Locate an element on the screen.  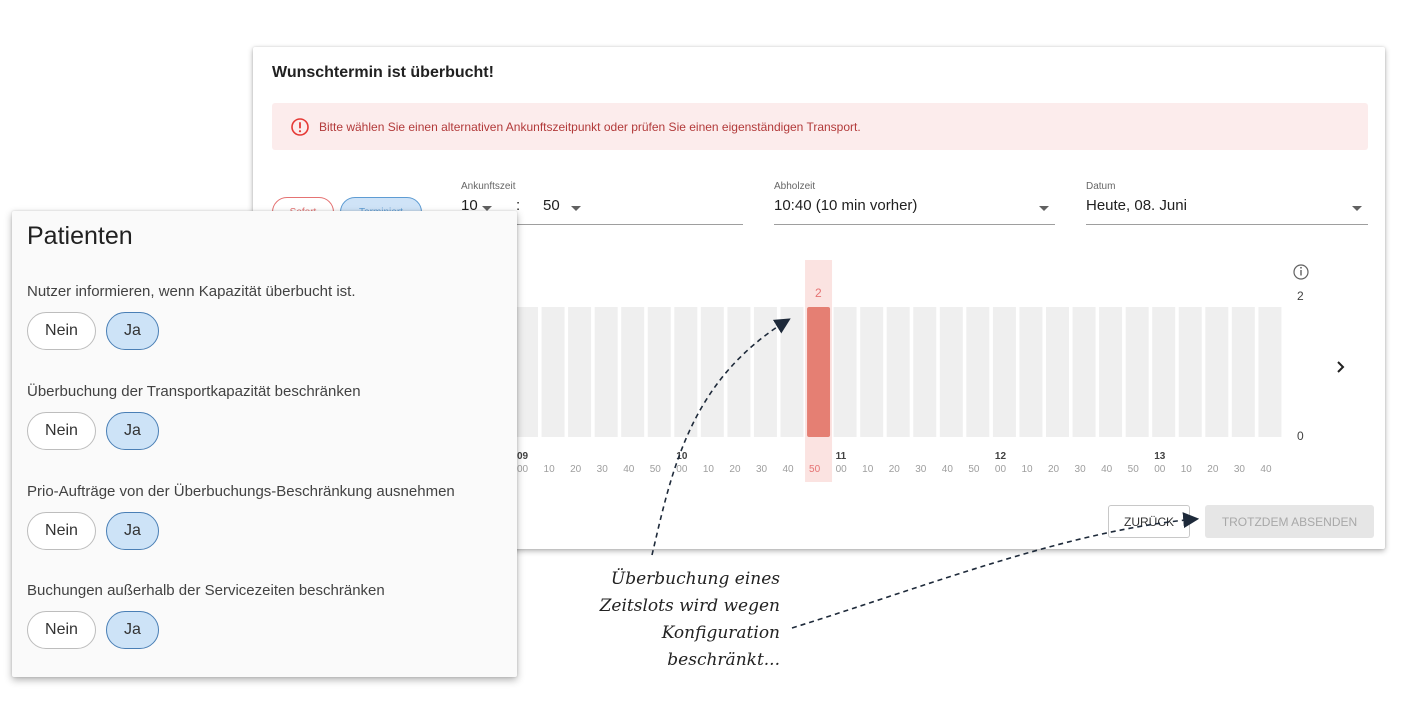
date-select: Datum Heute, 08. Juni is located at coordinates (1227, 203).